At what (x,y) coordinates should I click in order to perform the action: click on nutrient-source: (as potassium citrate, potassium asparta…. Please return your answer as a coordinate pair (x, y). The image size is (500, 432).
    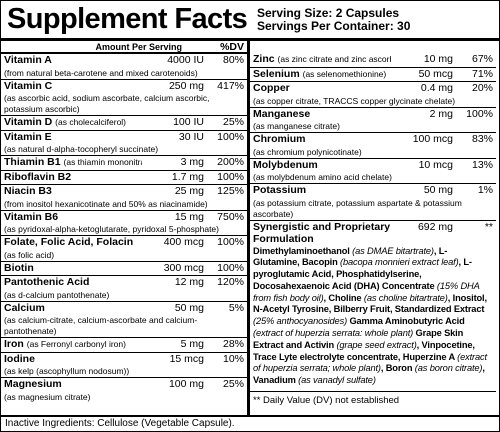
    Looking at the image, I should click on (357, 208).